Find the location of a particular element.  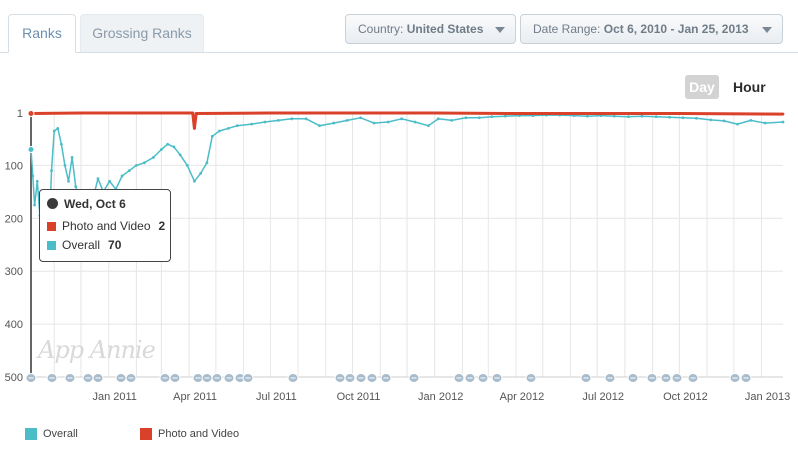

legend-item-photo-and-video: Photo and Video is located at coordinates (189, 435).